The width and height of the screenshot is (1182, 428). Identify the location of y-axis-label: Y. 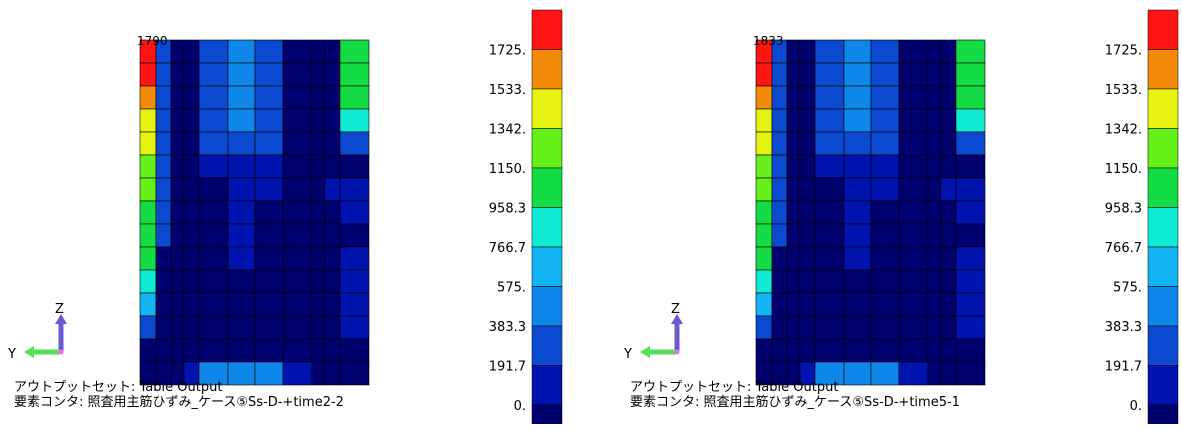
(627, 354).